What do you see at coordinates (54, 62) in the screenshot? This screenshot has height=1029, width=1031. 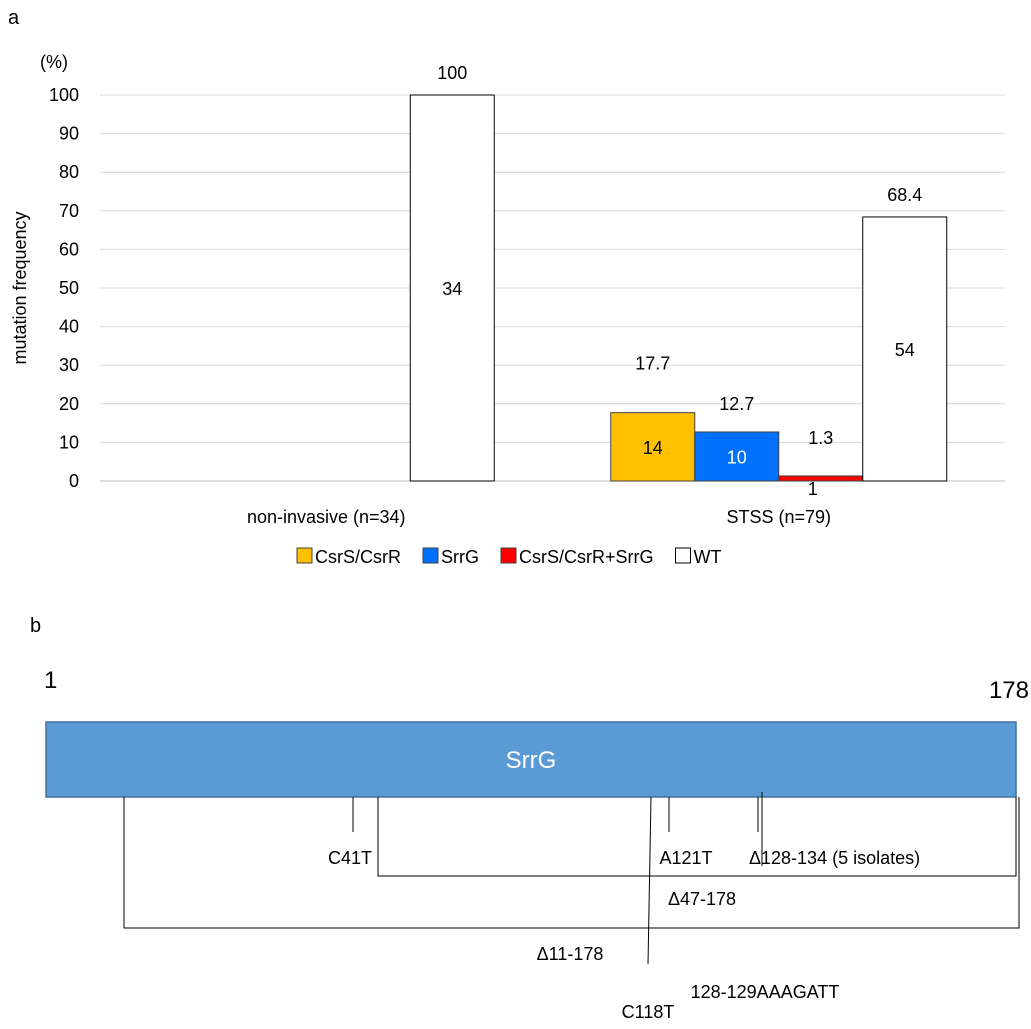 I see `y-unit-label: (%)` at bounding box center [54, 62].